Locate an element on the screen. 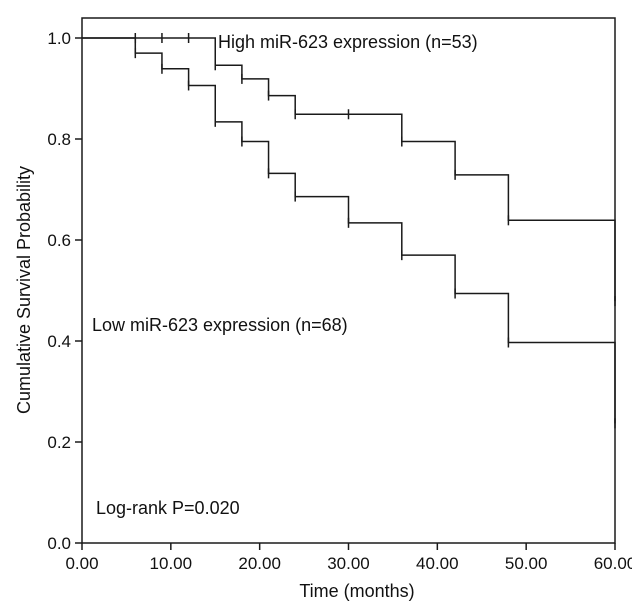 This screenshot has height=606, width=632. y-tick-label: 0.8 is located at coordinates (59, 139).